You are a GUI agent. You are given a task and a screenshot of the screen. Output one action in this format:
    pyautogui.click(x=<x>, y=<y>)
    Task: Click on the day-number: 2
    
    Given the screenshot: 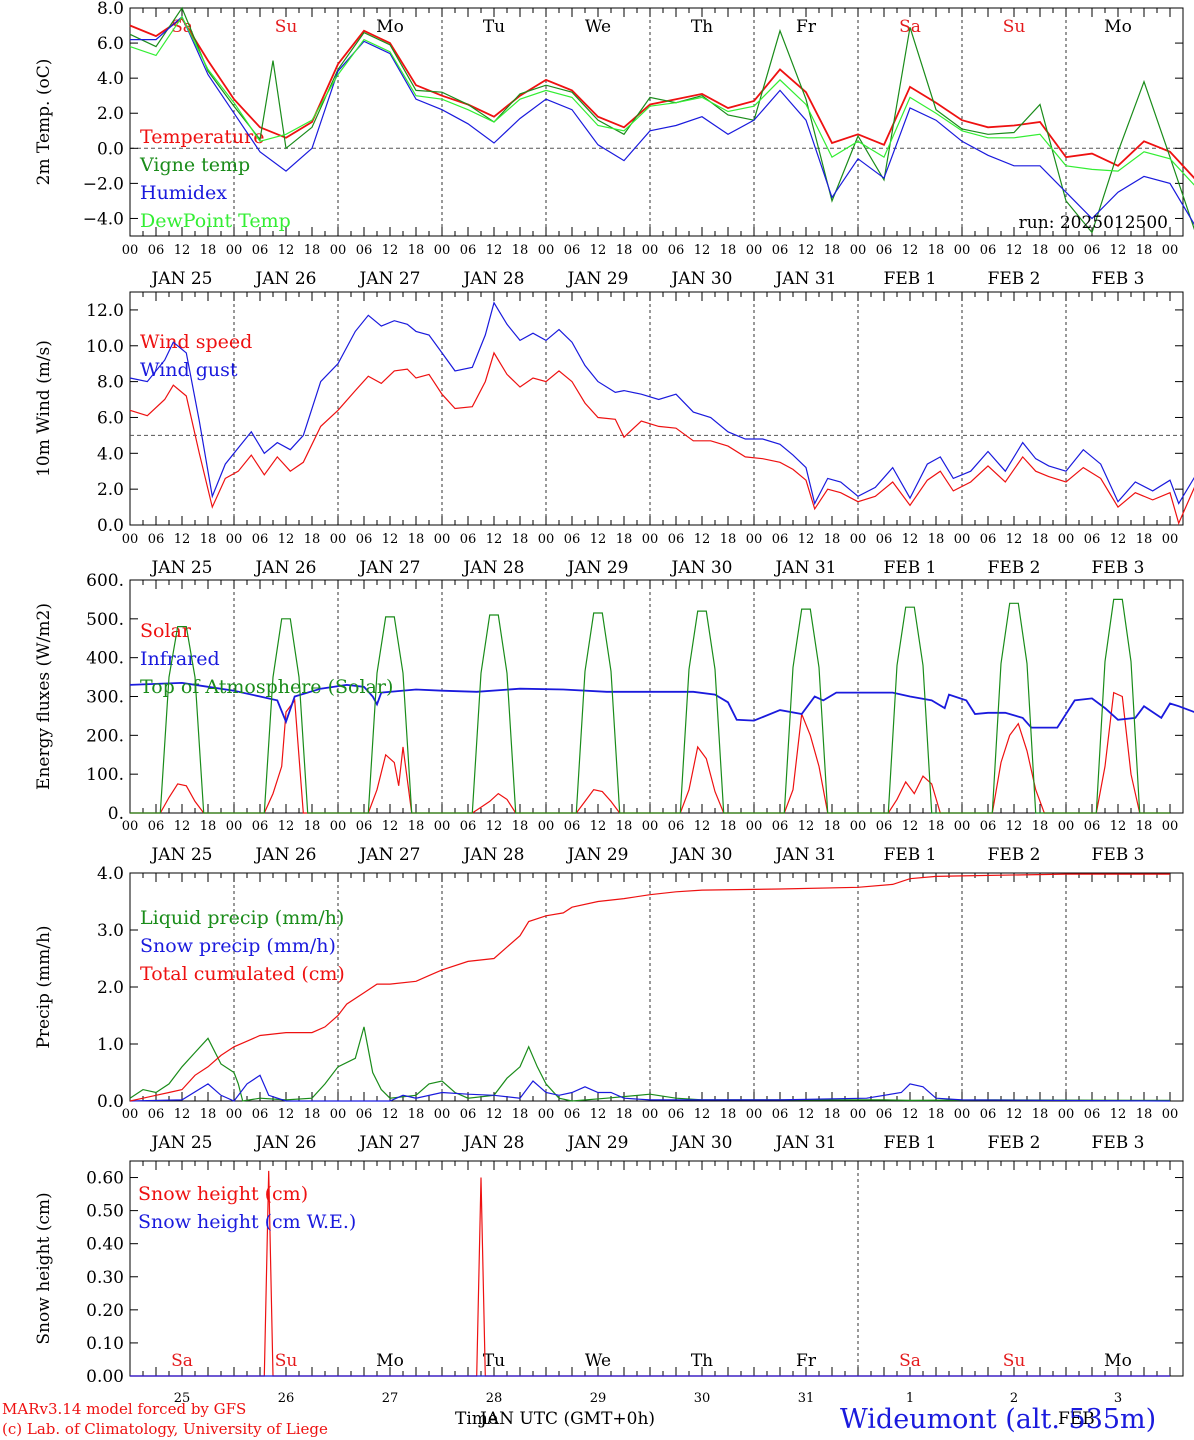 What is the action you would take?
    pyautogui.click(x=1014, y=1398)
    